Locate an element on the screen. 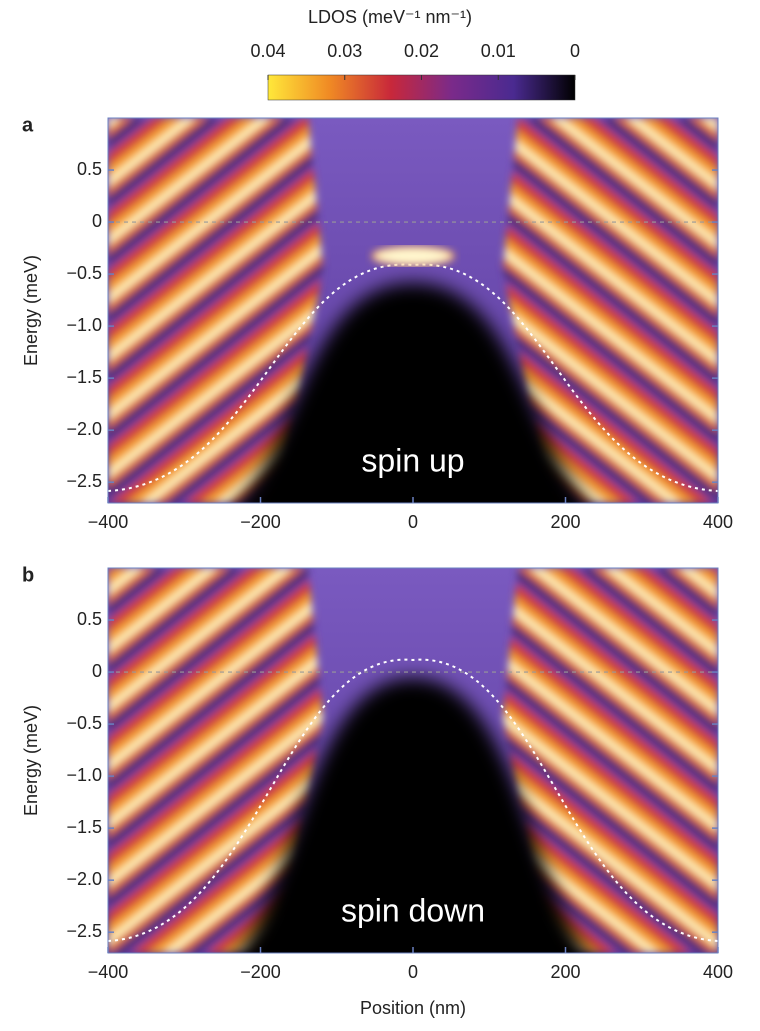 Image resolution: width=760 pixels, height=1031 pixels. bound-state is located at coordinates (413, 256).